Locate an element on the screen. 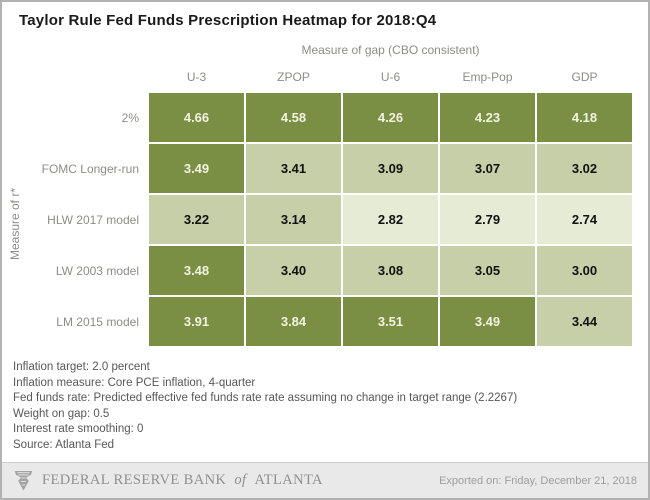 Image resolution: width=650 pixels, height=500 pixels. heatmap-cell: 3.05 is located at coordinates (487, 270).